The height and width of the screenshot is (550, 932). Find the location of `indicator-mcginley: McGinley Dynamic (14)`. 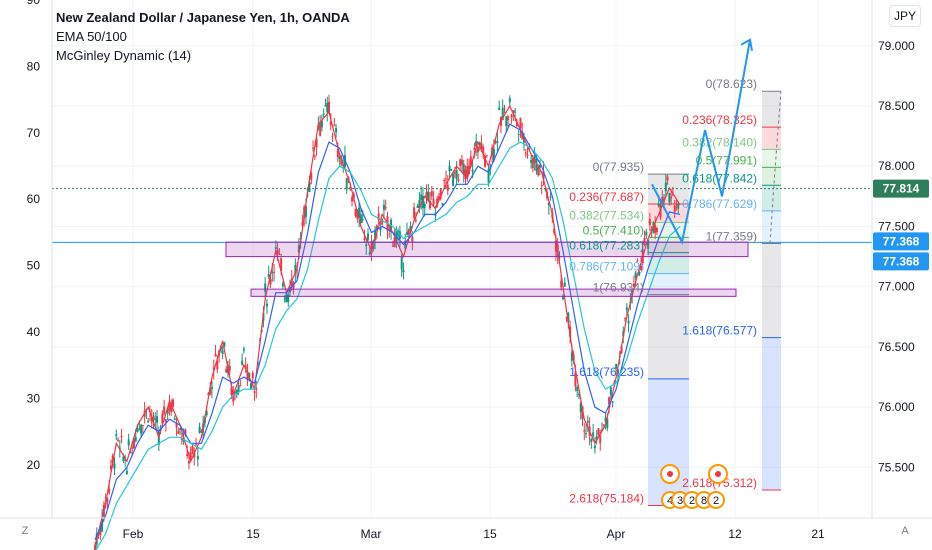

indicator-mcginley: McGinley Dynamic (14) is located at coordinates (124, 55).